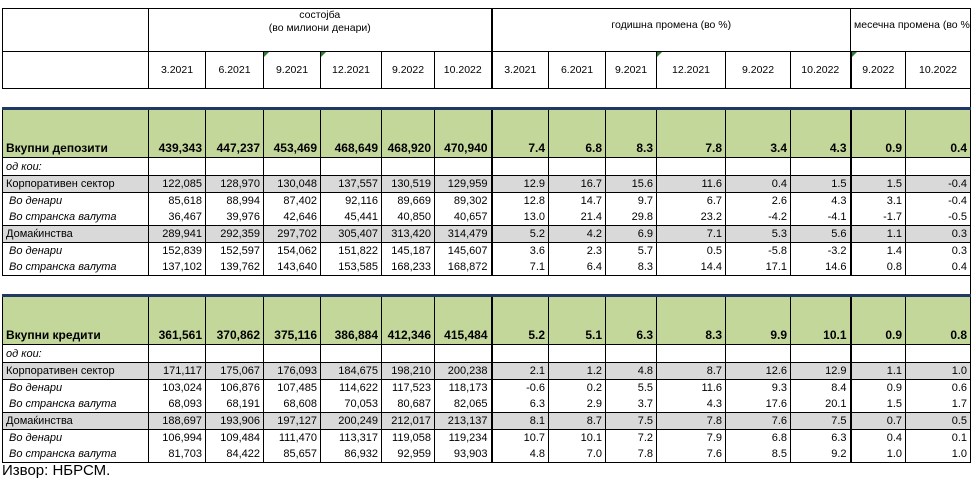 This screenshot has width=976, height=486. What do you see at coordinates (351, 319) in the screenshot?
I see `value-cell: 386,884` at bounding box center [351, 319].